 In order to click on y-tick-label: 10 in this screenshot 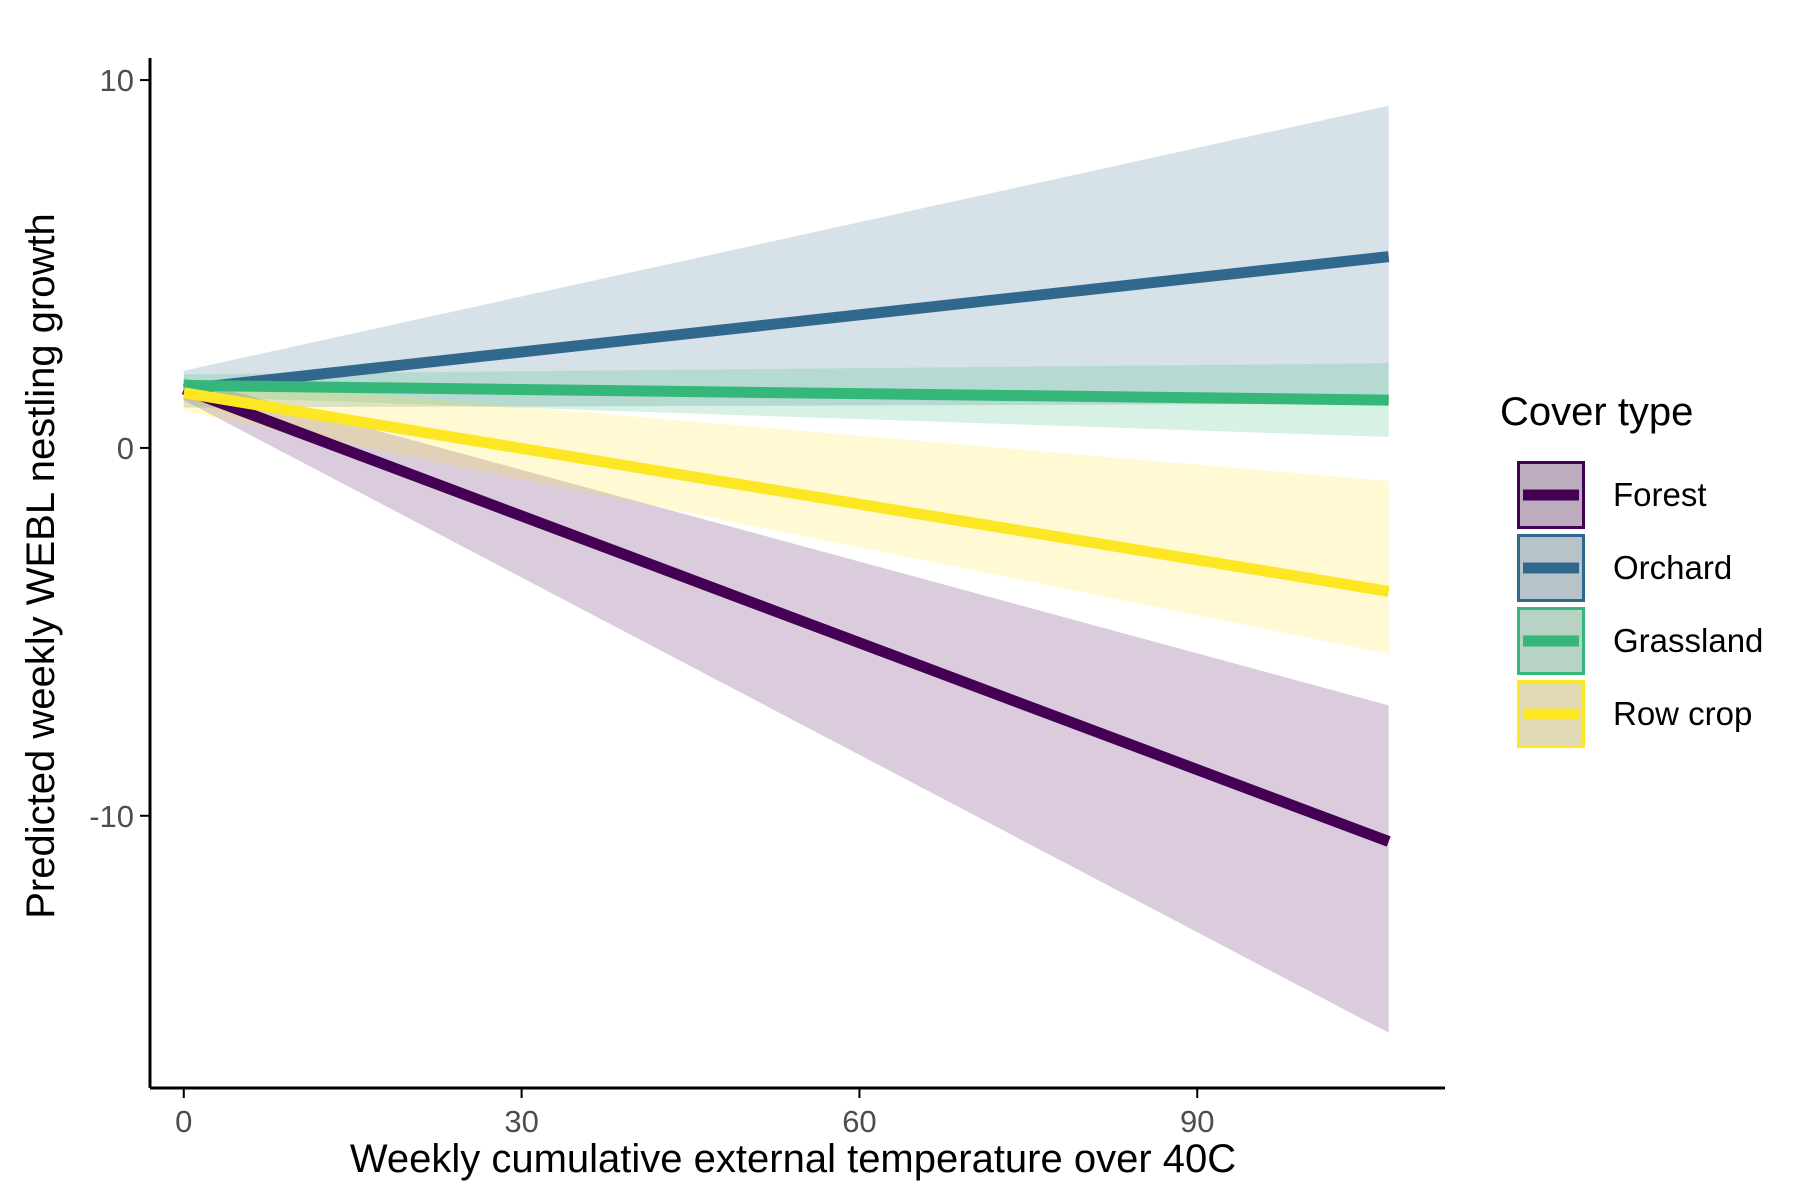, I will do `click(117, 80)`.